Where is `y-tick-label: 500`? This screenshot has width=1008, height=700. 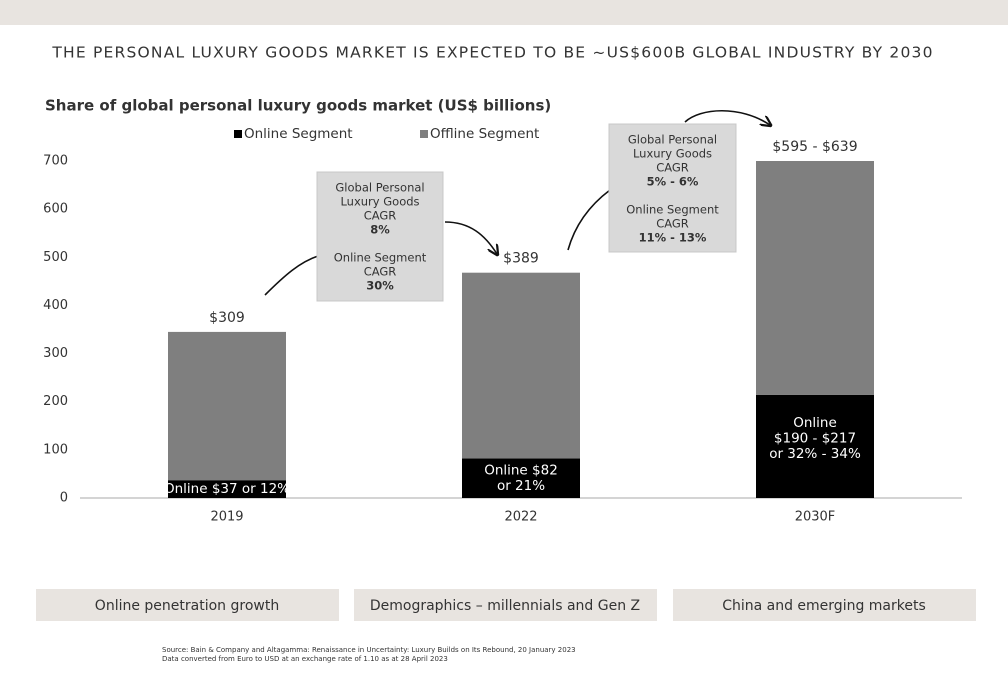 y-tick-label: 500 is located at coordinates (55, 257).